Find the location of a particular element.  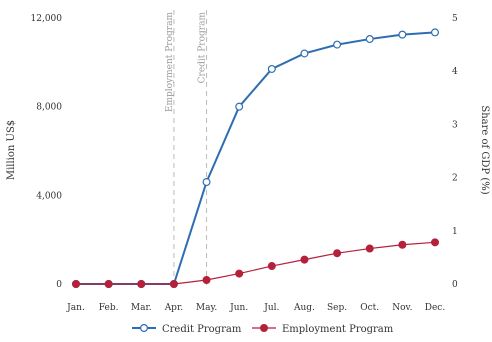

x-tick-label: Jun. is located at coordinates (238, 308).